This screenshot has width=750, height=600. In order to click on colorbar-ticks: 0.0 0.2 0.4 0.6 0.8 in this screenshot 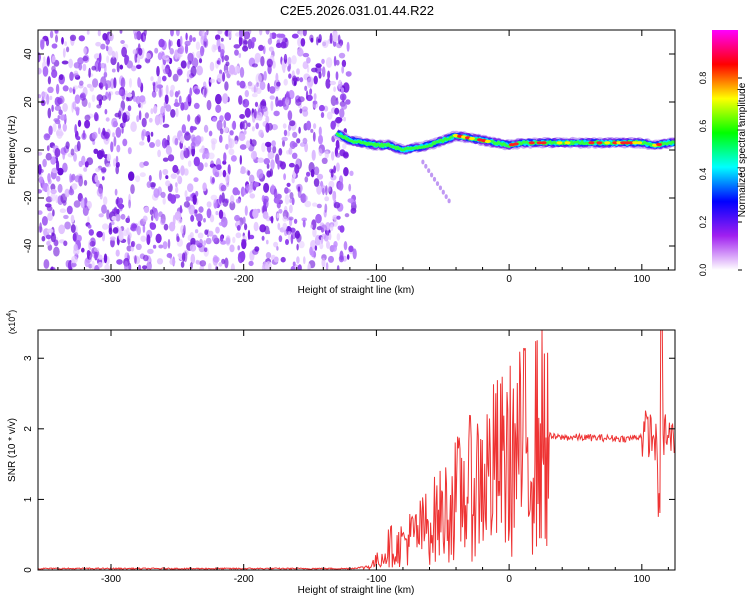, I will do `click(720, 174)`.